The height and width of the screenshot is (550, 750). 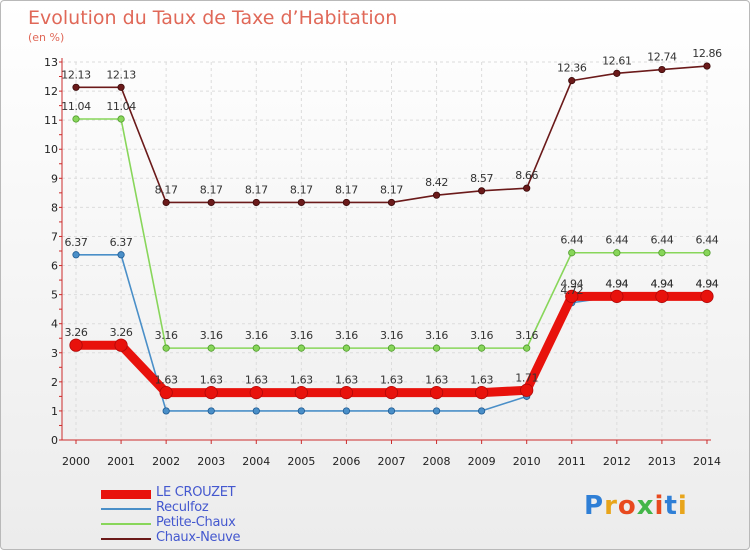 What do you see at coordinates (617, 60) in the screenshot?
I see `data-label-chaux-neuve: 12.61` at bounding box center [617, 60].